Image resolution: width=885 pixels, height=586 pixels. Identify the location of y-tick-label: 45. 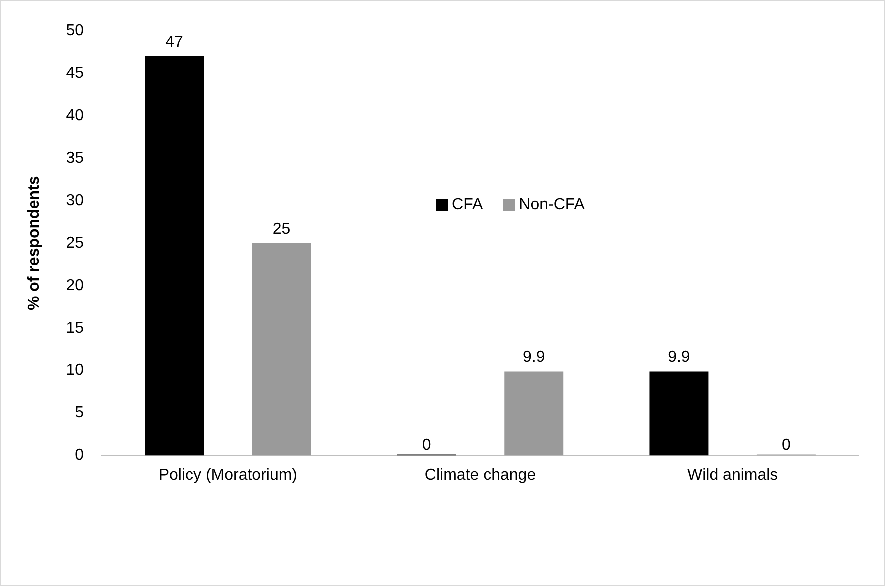
(75, 73).